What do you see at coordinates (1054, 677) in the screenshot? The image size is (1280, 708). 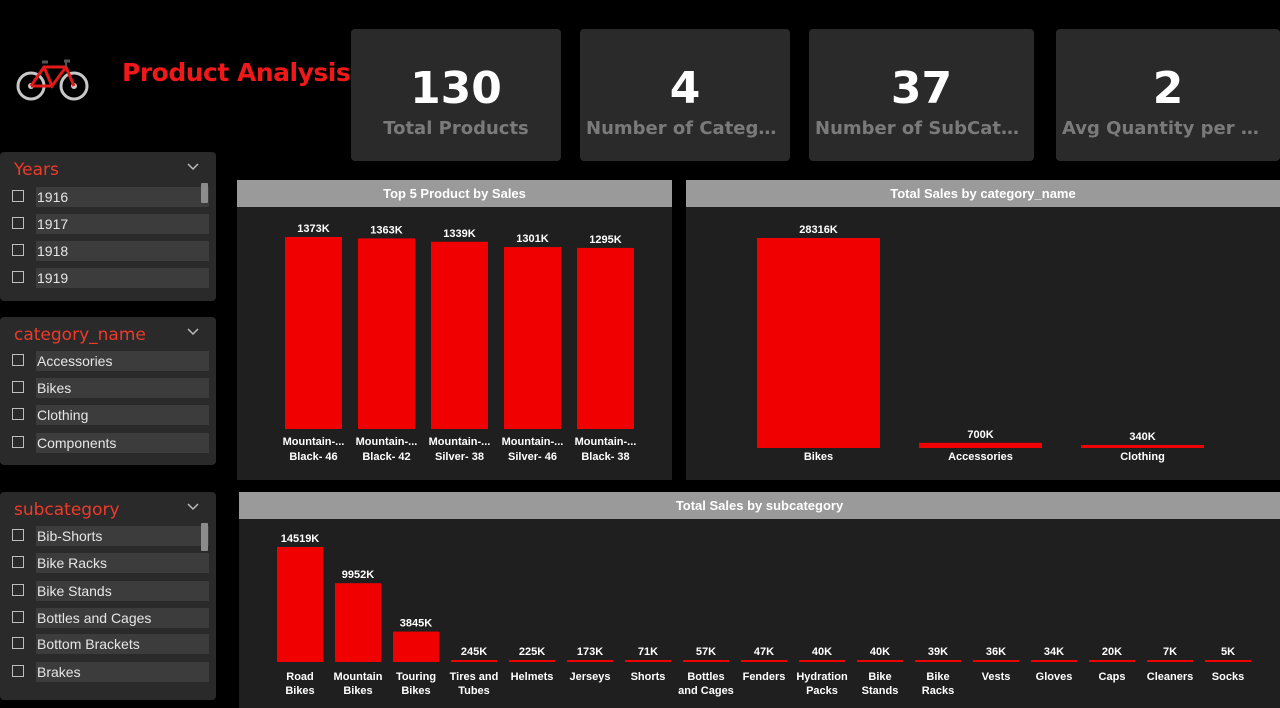 I see `category-label: Gloves` at bounding box center [1054, 677].